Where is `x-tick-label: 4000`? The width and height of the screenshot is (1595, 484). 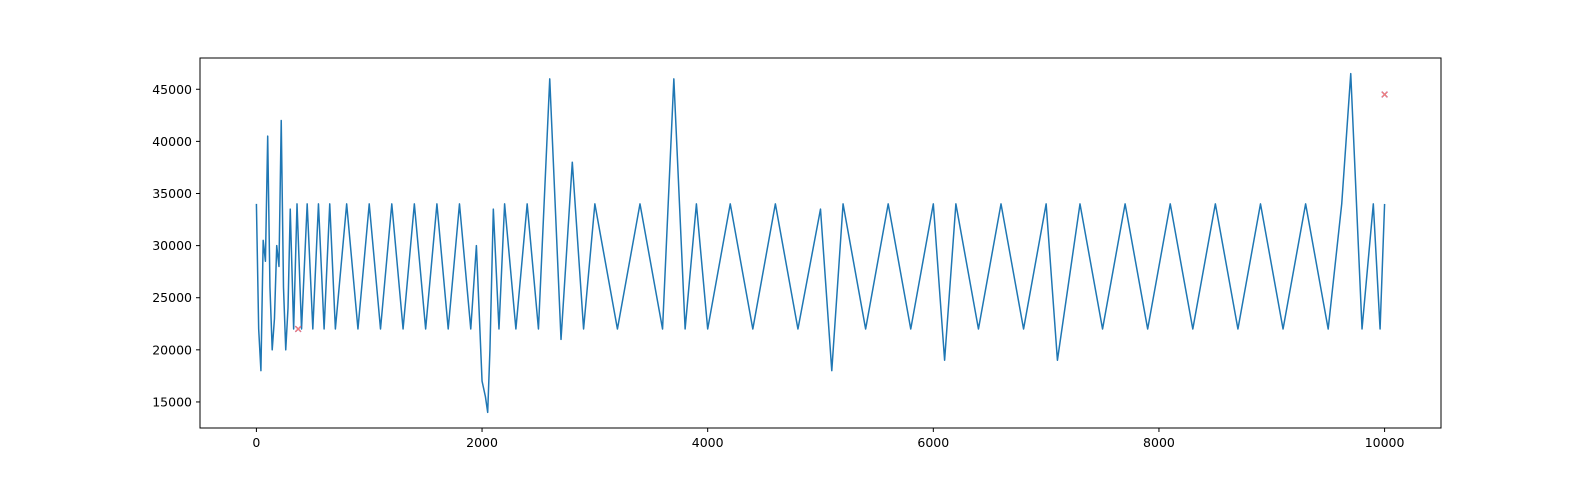
x-tick-label: 4000 is located at coordinates (708, 442).